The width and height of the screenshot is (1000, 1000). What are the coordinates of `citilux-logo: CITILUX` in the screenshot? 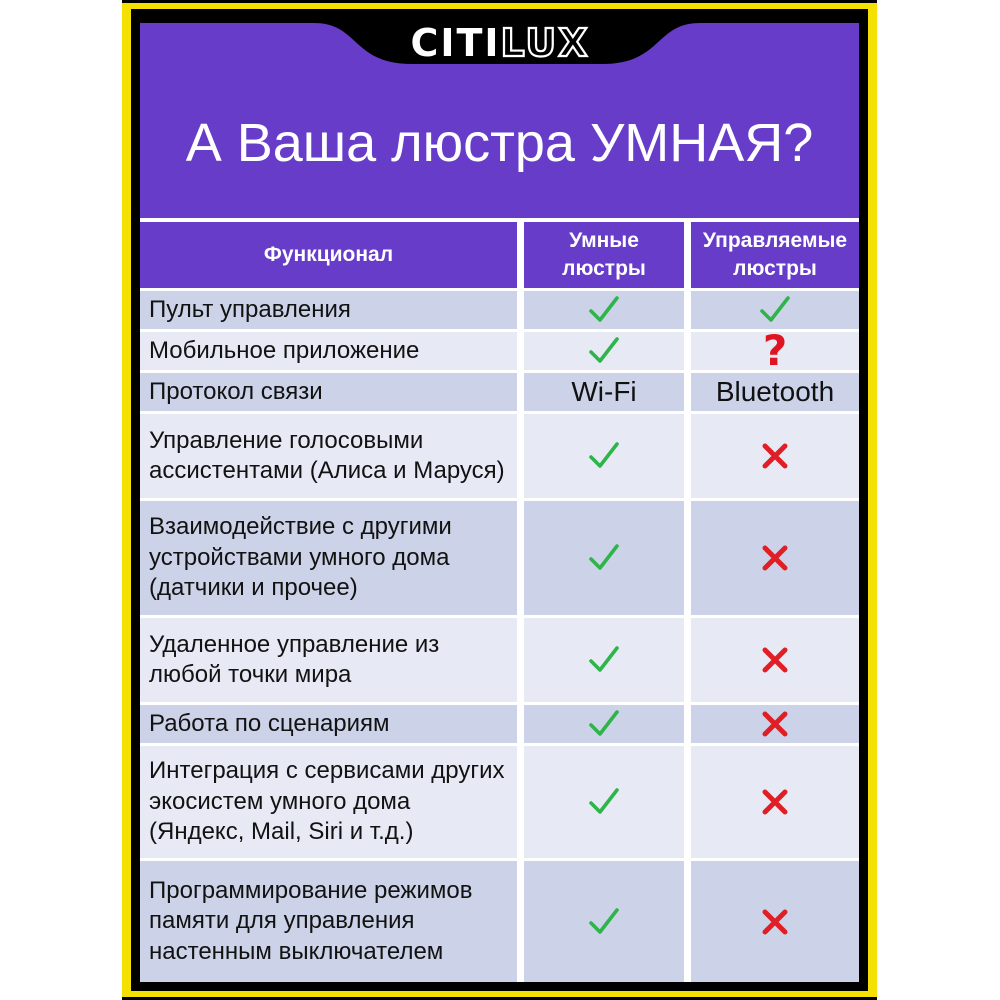 It's located at (499, 42).